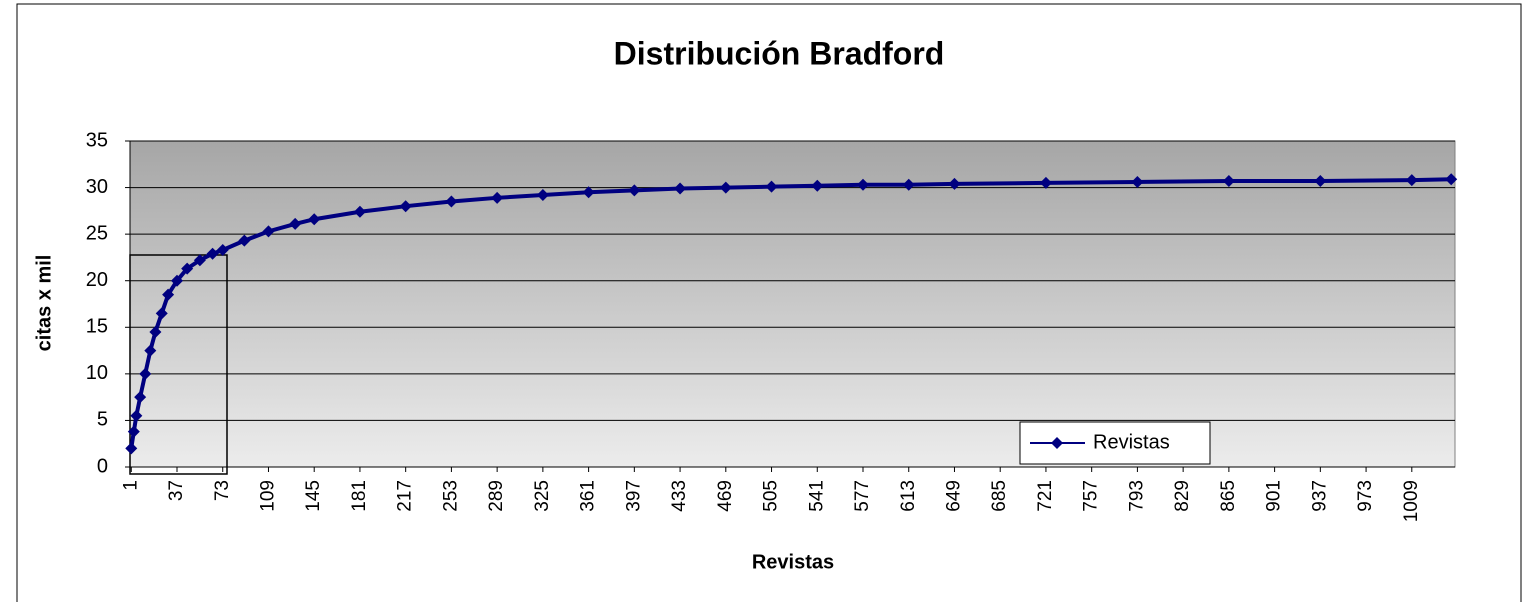 The height and width of the screenshot is (602, 1524). Describe the element at coordinates (496, 496) in the screenshot. I see `x-tick-label: 289` at that location.